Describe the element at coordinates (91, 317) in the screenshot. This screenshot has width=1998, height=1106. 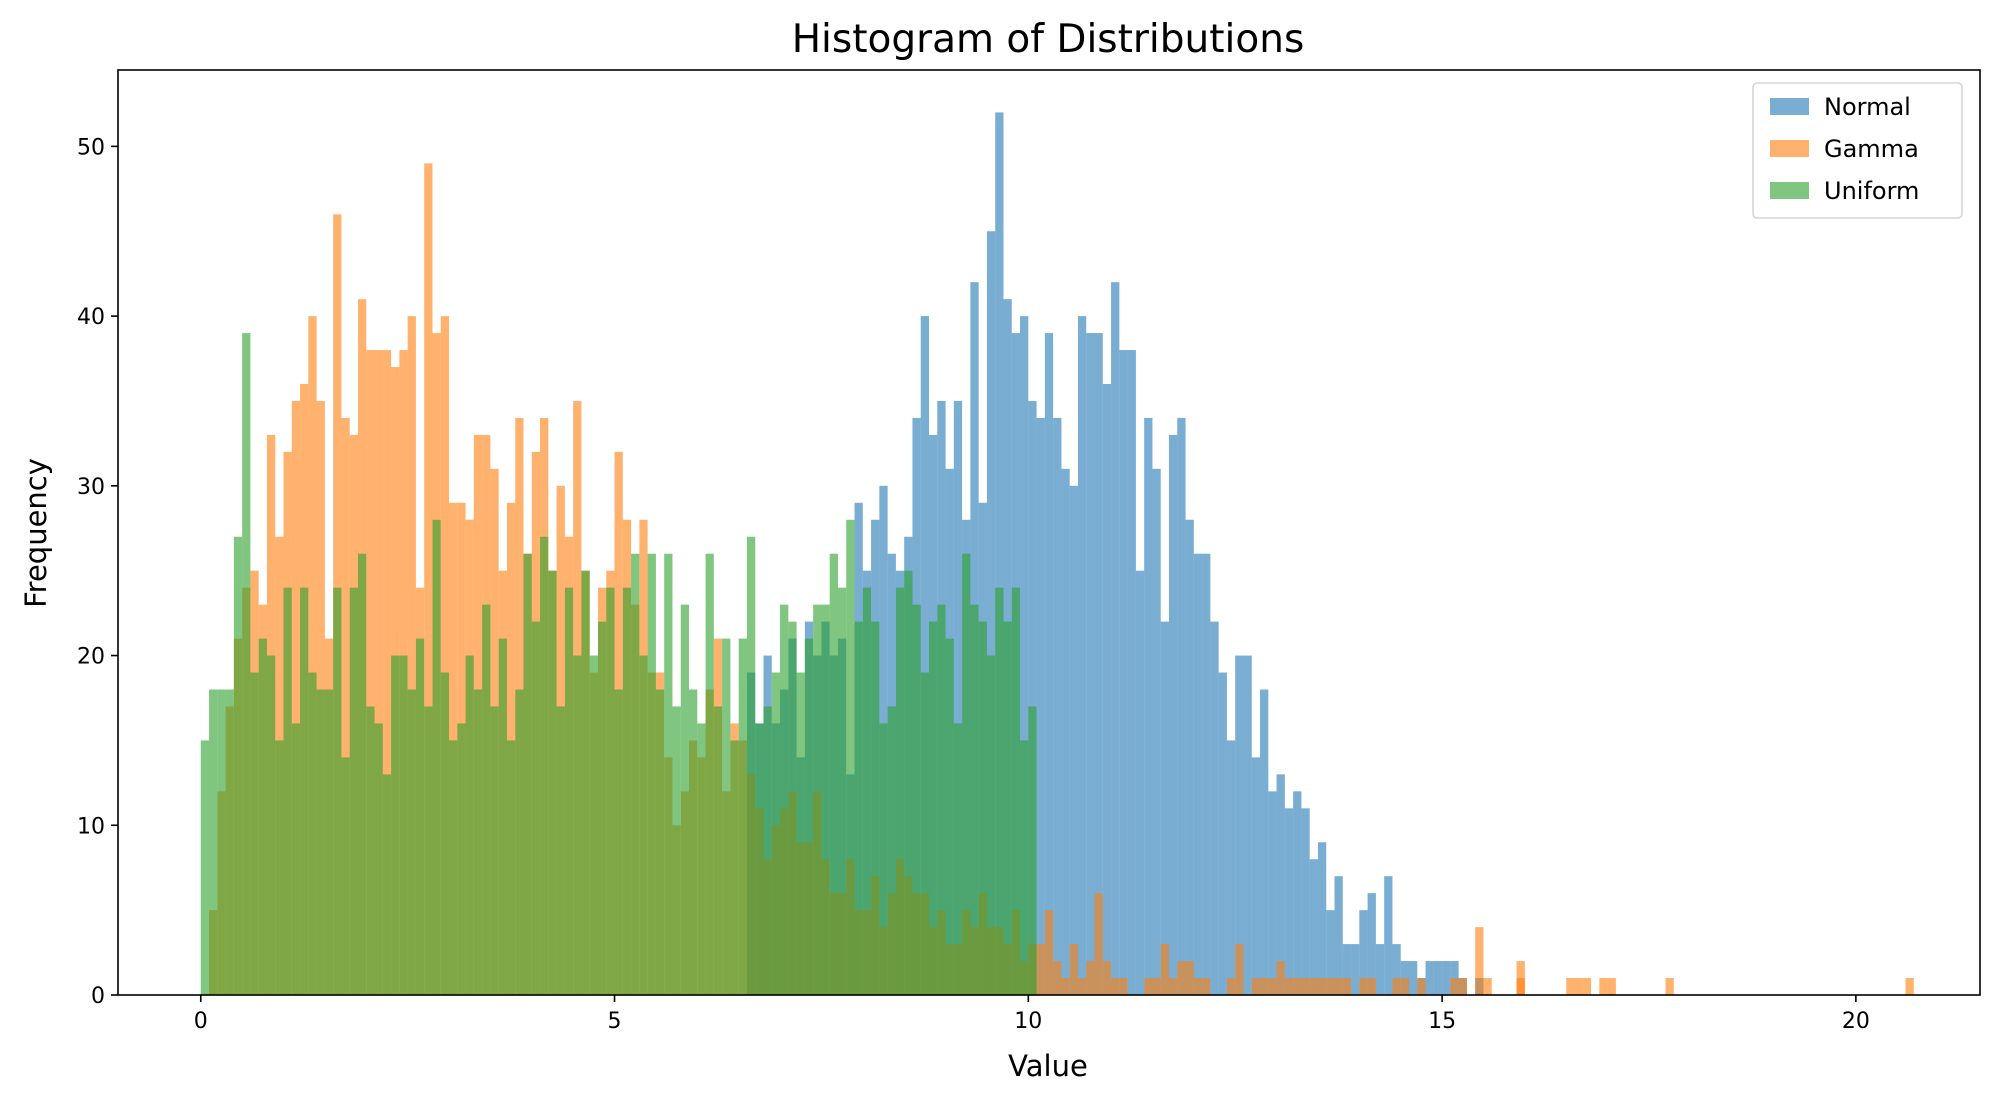
I see `y-tick-label: 40` at that location.